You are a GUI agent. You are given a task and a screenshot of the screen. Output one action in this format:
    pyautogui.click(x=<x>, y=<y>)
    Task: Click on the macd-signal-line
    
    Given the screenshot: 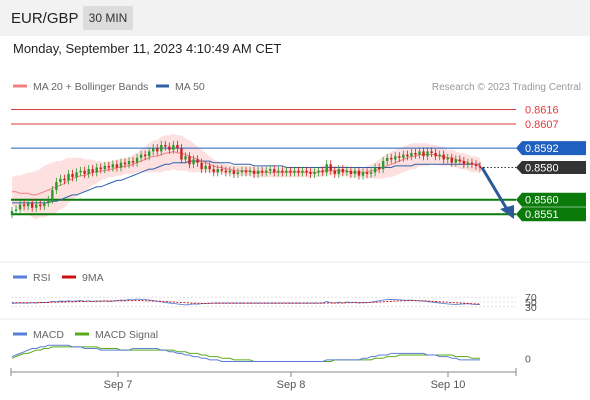 What is the action you would take?
    pyautogui.click(x=245, y=354)
    